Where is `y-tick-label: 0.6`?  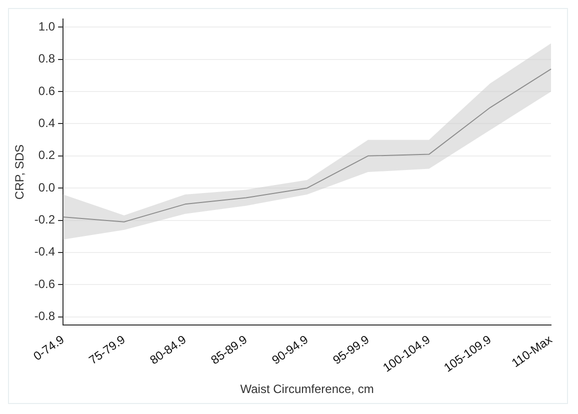 y-tick-label: 0.6 is located at coordinates (47, 91).